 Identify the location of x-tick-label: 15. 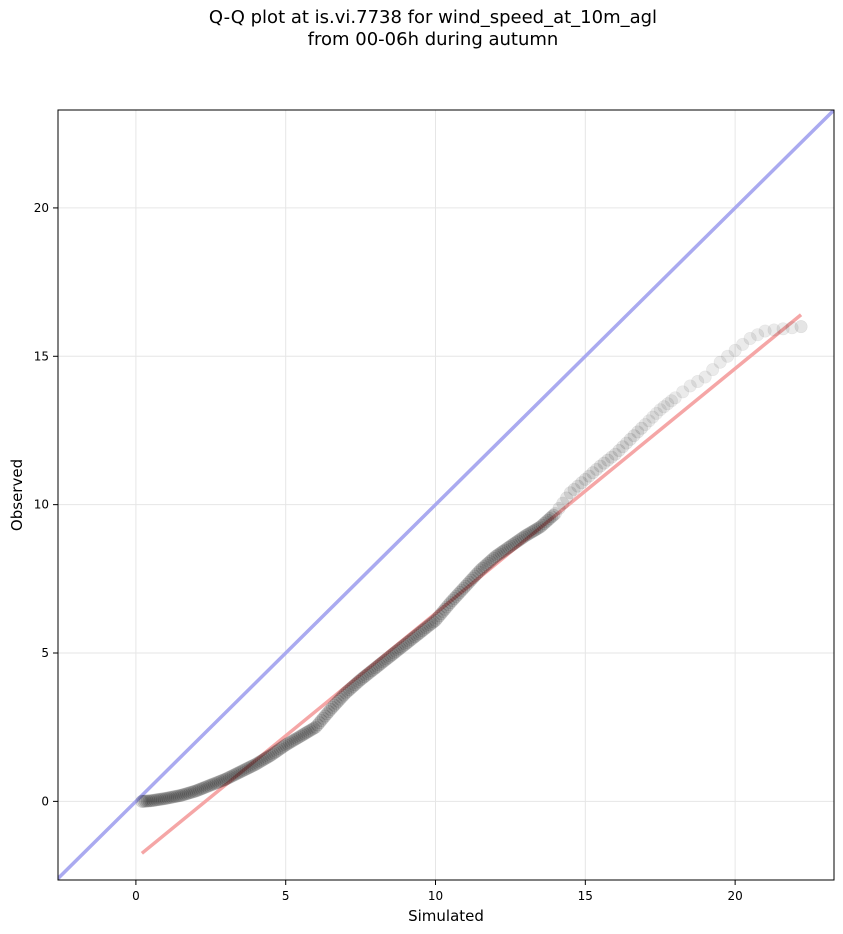
(585, 896).